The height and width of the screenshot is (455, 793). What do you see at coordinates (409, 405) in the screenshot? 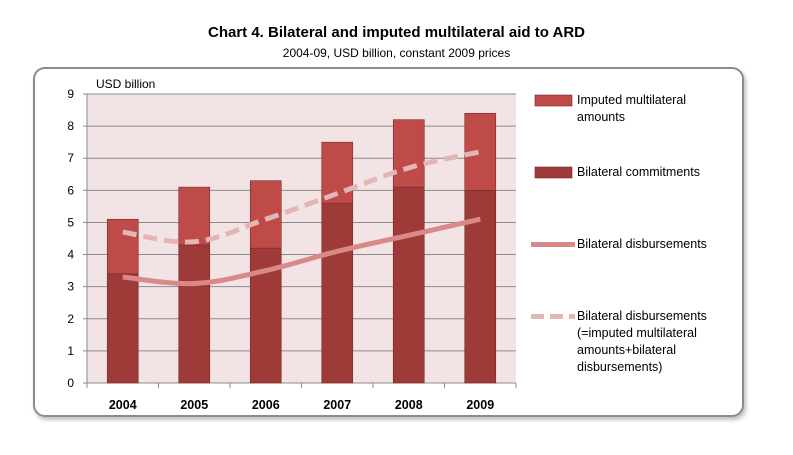
I see `x-tick-label: 2008` at bounding box center [409, 405].